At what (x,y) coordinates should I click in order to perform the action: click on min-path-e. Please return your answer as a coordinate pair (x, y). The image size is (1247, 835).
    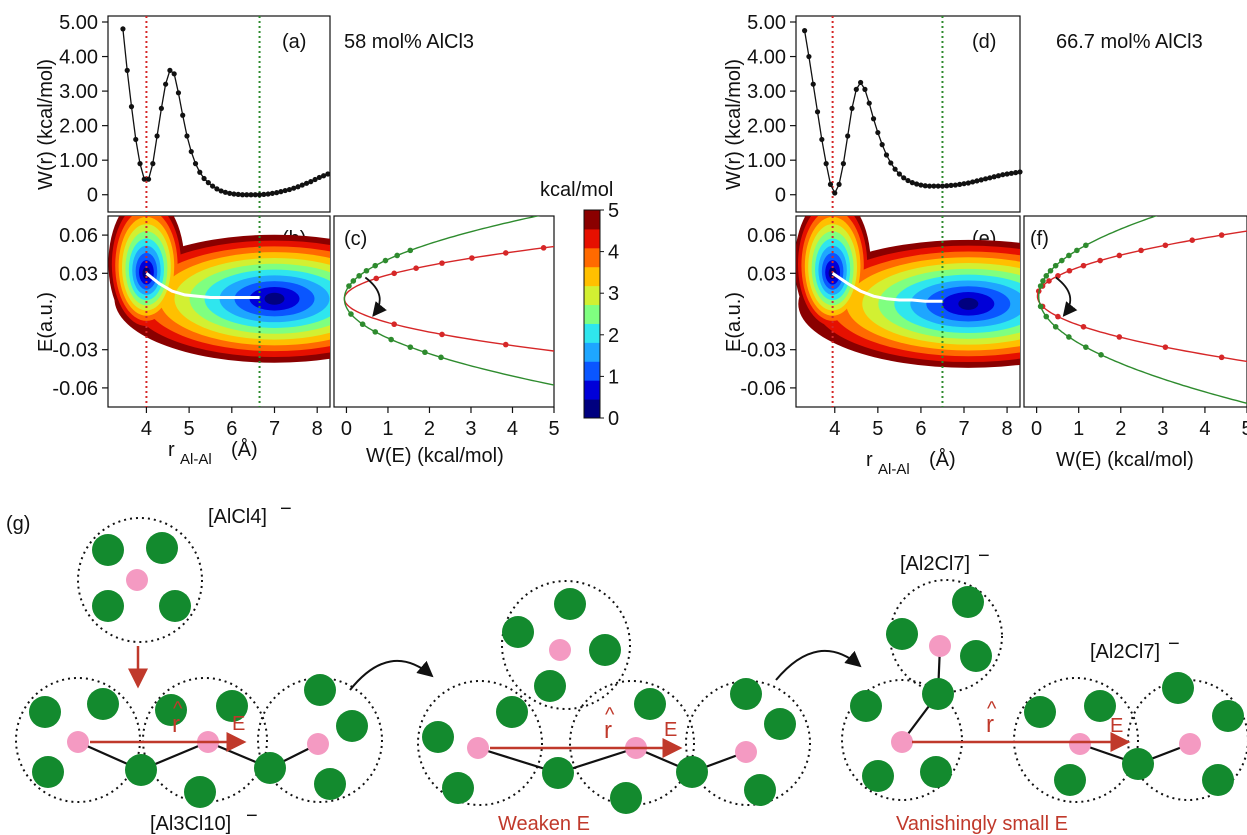
    Looking at the image, I should click on (887, 287).